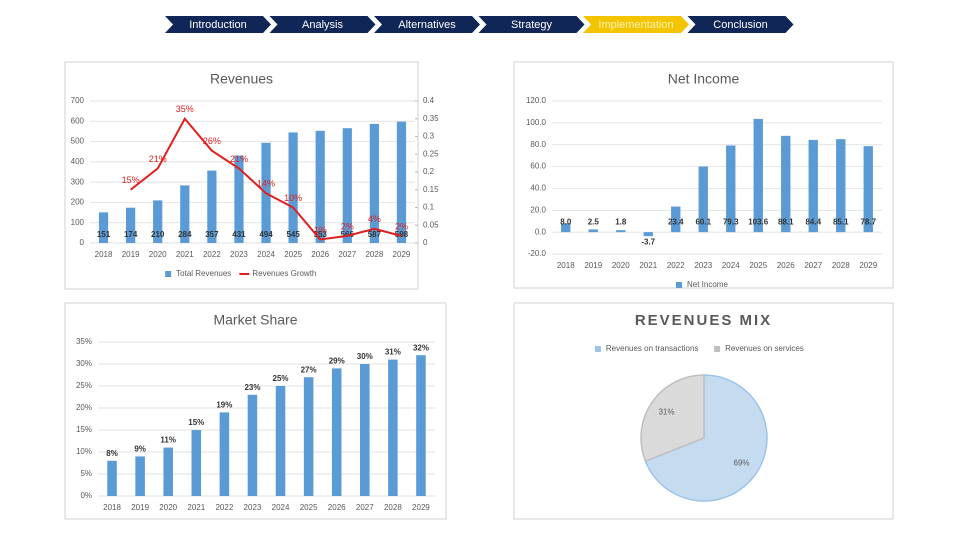 The width and height of the screenshot is (960, 545). Describe the element at coordinates (266, 184) in the screenshot. I see `data-label: 14%` at that location.